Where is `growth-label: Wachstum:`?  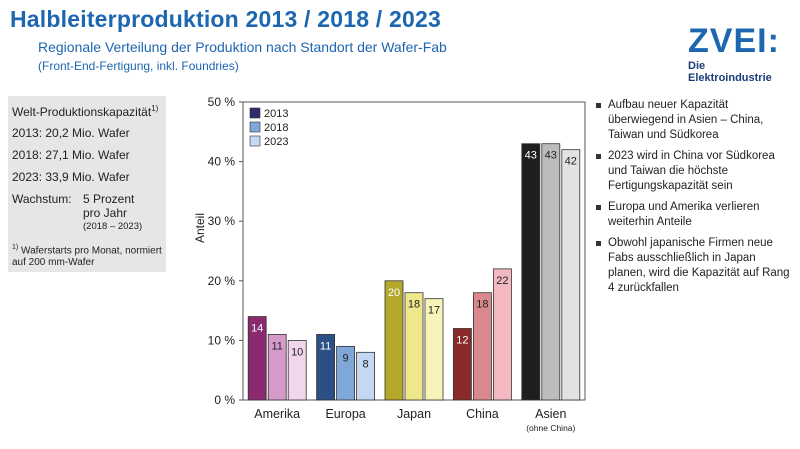
growth-label: Wachstum: is located at coordinates (42, 199).